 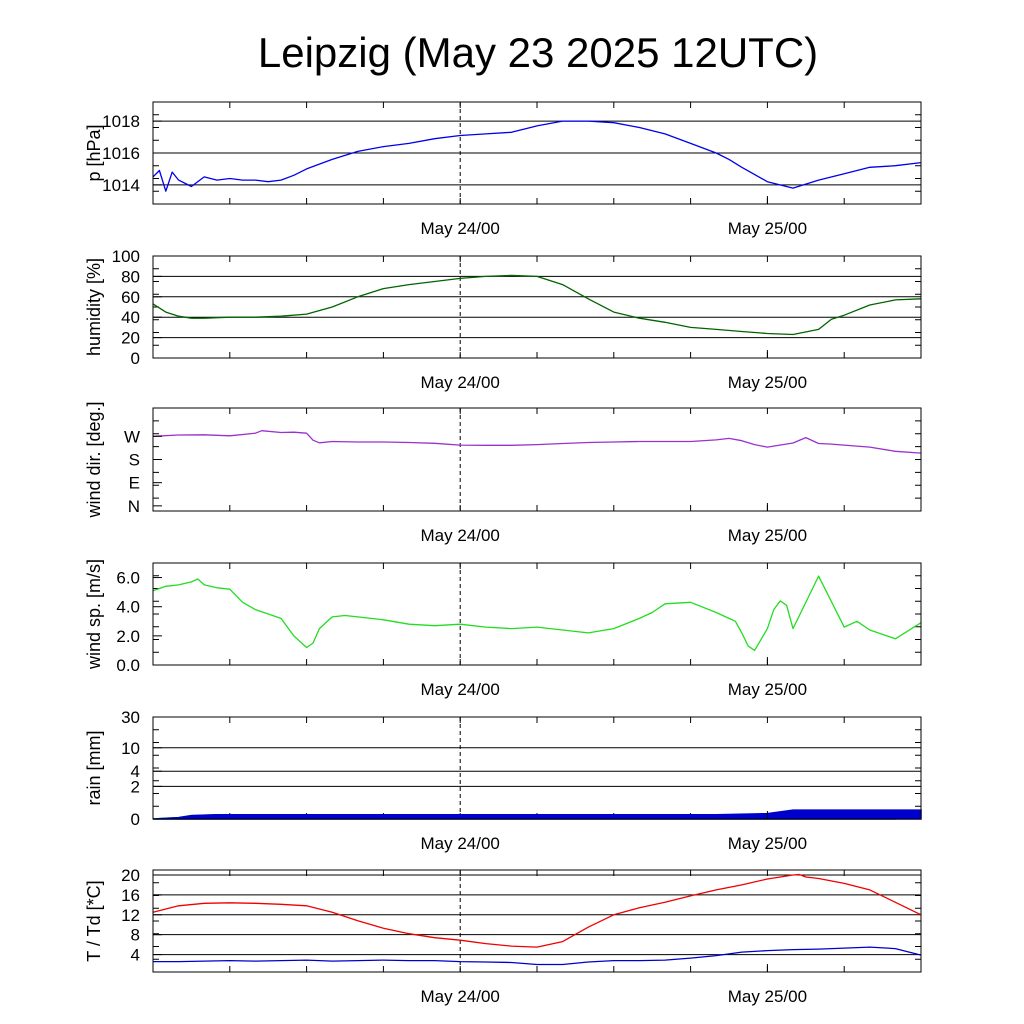 I want to click on panel-5: 0 24 10 30 May 24/00 May 25/00 rain [mm], so click(x=503, y=780).